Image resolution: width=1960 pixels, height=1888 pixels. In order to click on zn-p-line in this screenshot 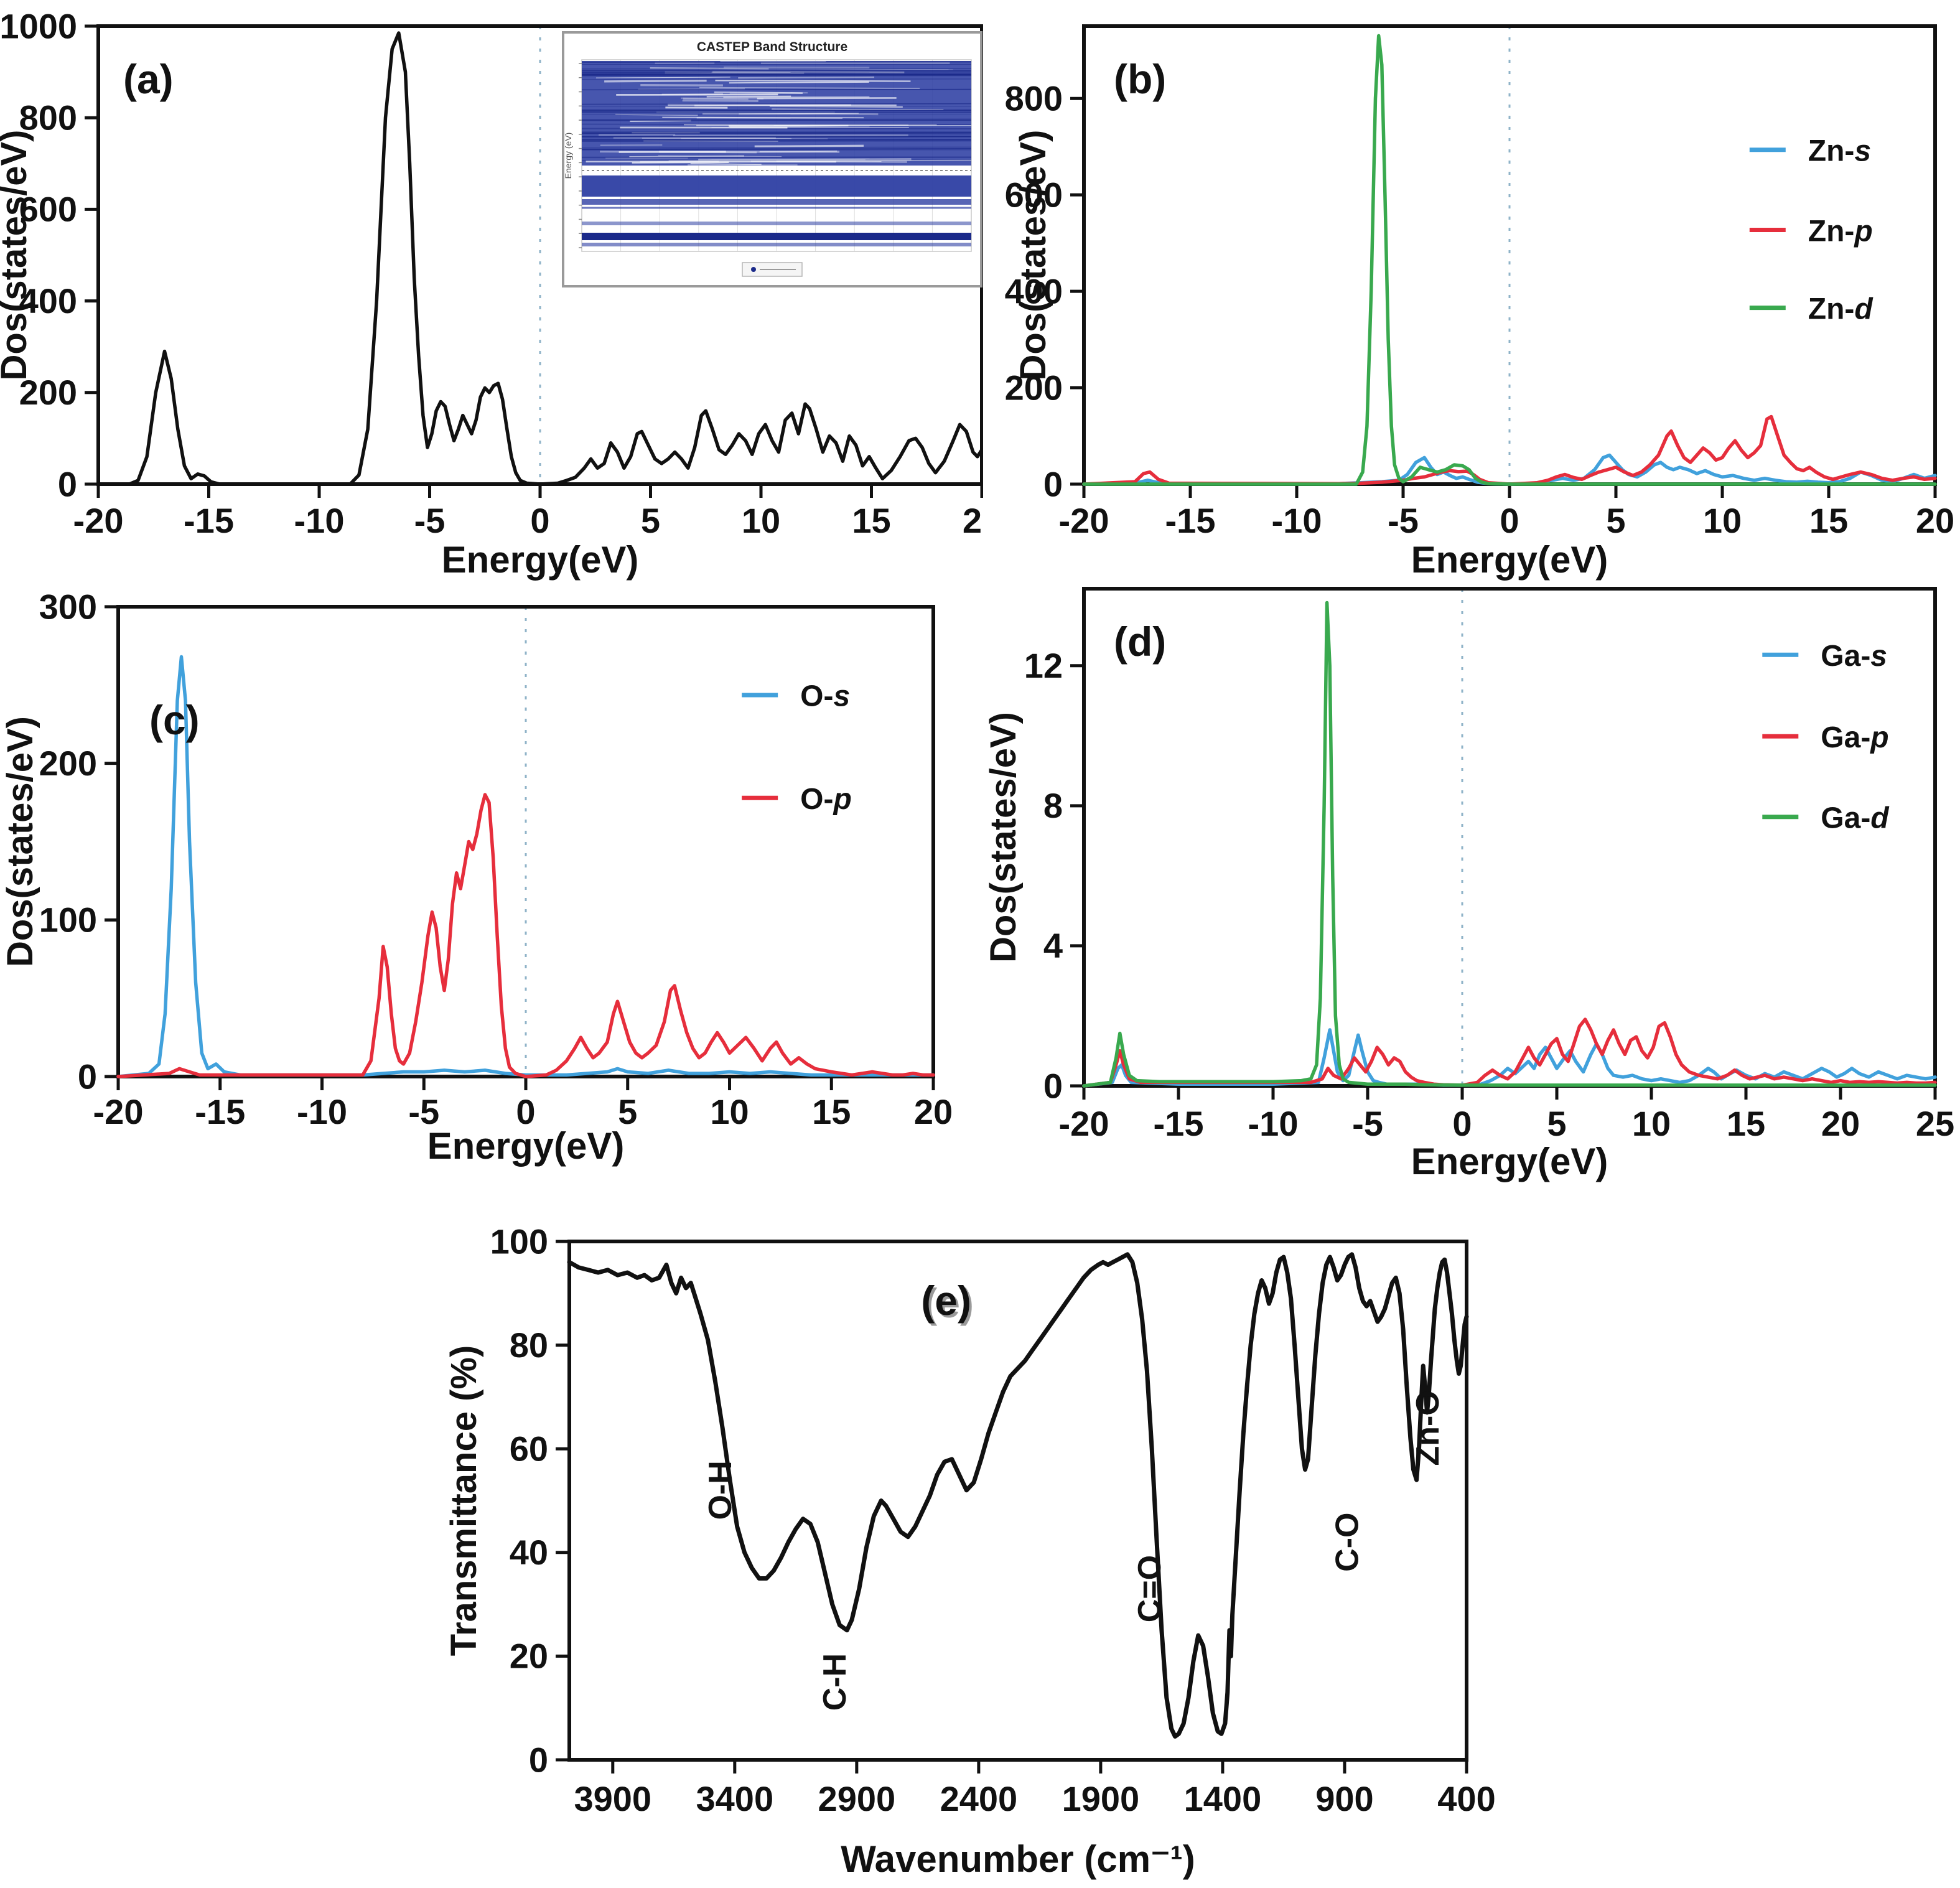, I will do `click(1510, 450)`.